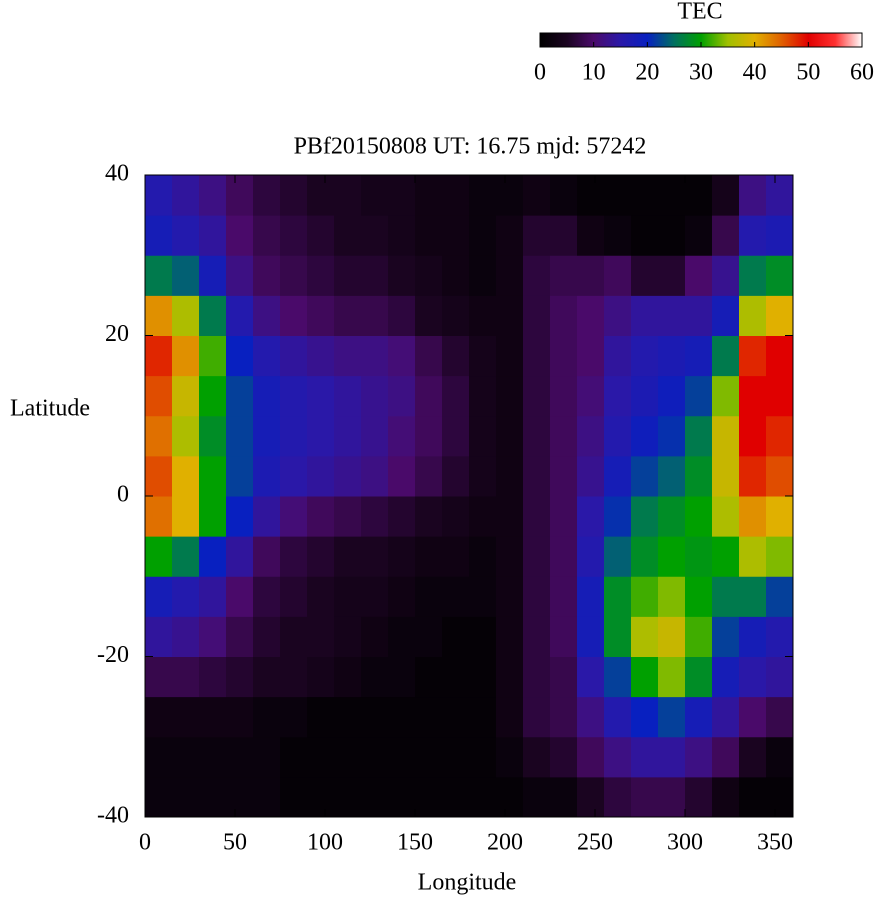 The height and width of the screenshot is (900, 878). I want to click on colorbar-tick-label: 50, so click(808, 73).